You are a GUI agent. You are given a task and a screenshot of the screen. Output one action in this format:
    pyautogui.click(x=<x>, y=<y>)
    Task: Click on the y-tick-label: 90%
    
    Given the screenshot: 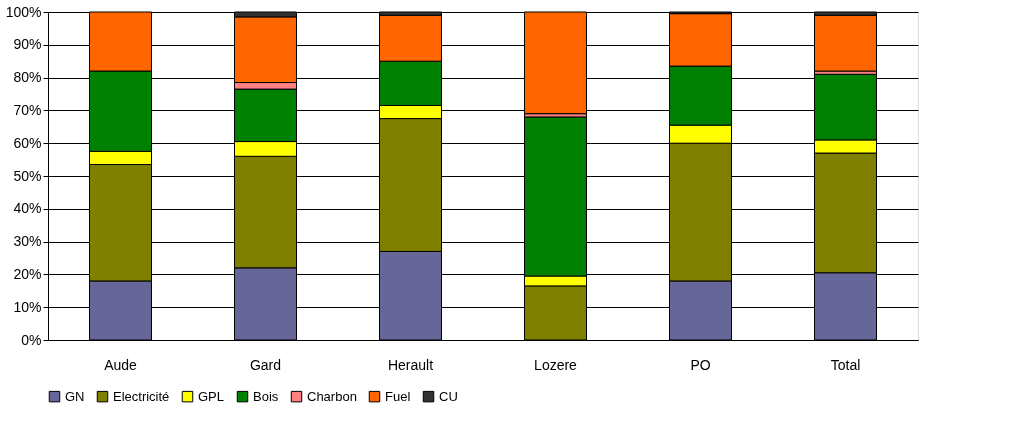 What is the action you would take?
    pyautogui.click(x=27, y=44)
    